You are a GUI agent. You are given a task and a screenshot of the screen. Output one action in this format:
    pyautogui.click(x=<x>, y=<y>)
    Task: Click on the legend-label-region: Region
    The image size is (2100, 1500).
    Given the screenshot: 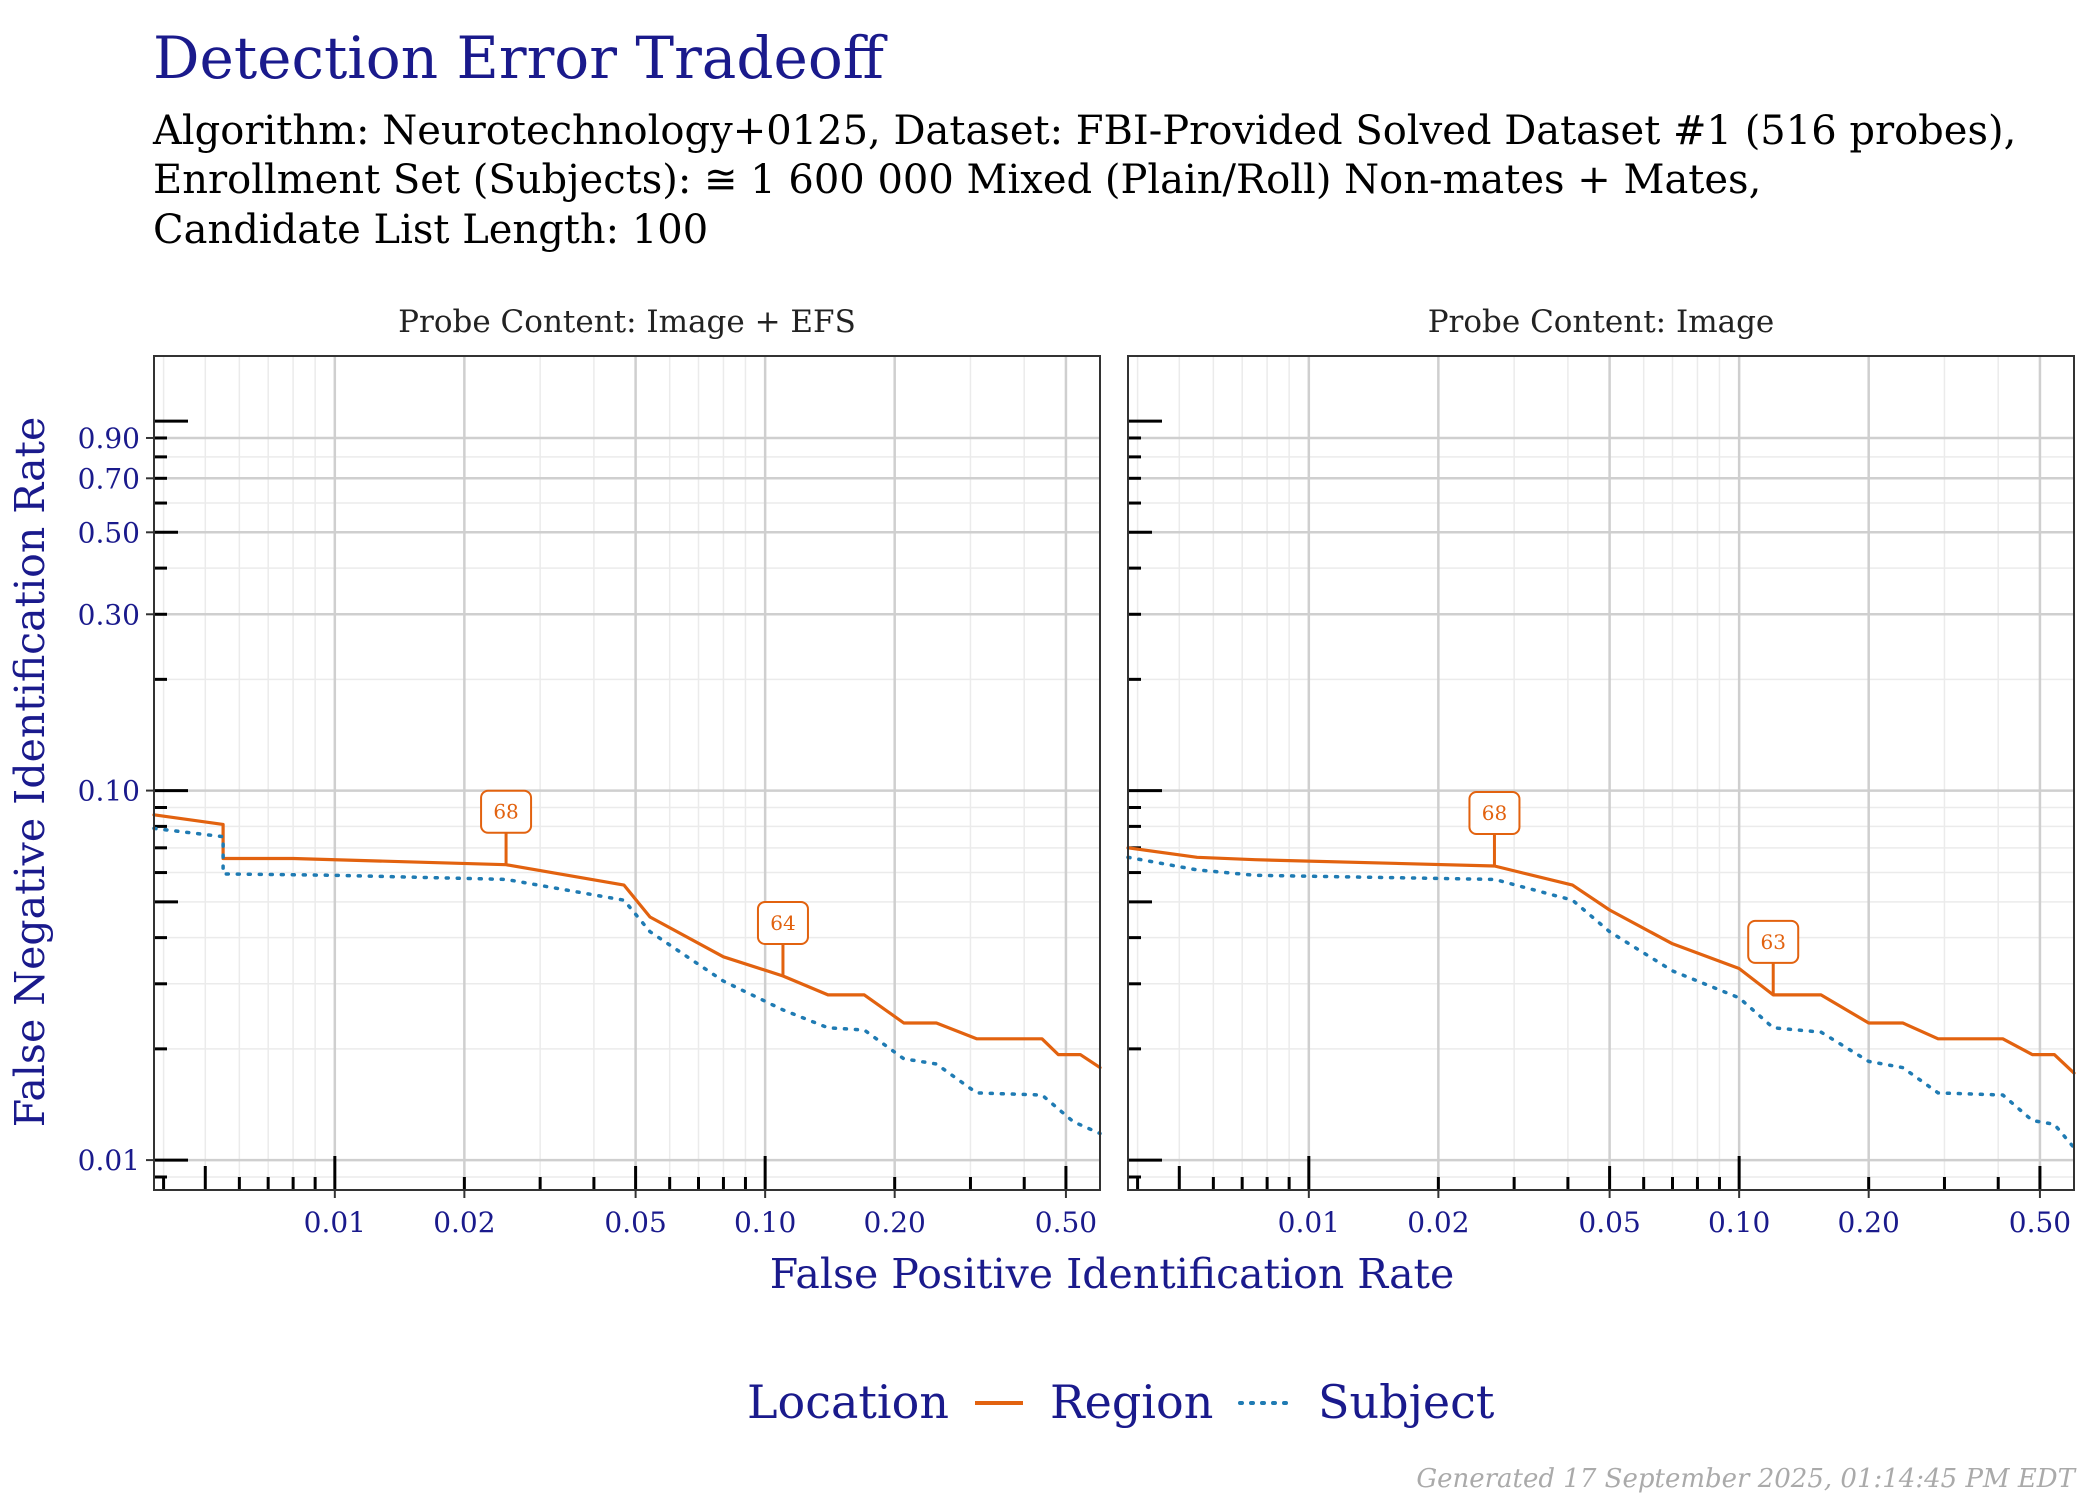 What is the action you would take?
    pyautogui.click(x=1131, y=1402)
    